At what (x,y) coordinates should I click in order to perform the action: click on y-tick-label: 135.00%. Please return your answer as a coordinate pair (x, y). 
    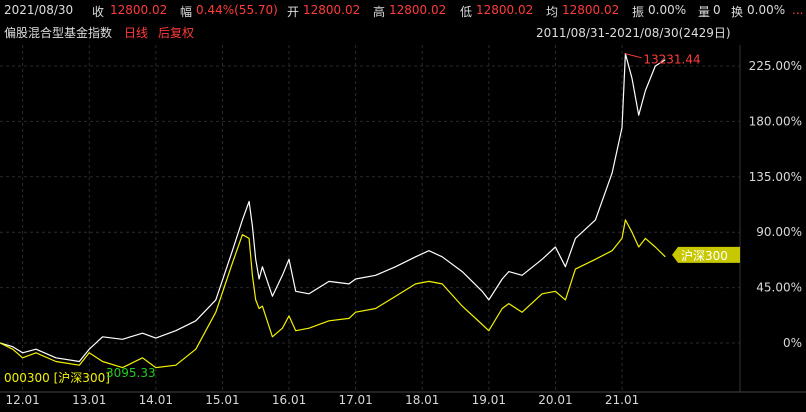
    Looking at the image, I should click on (775, 177).